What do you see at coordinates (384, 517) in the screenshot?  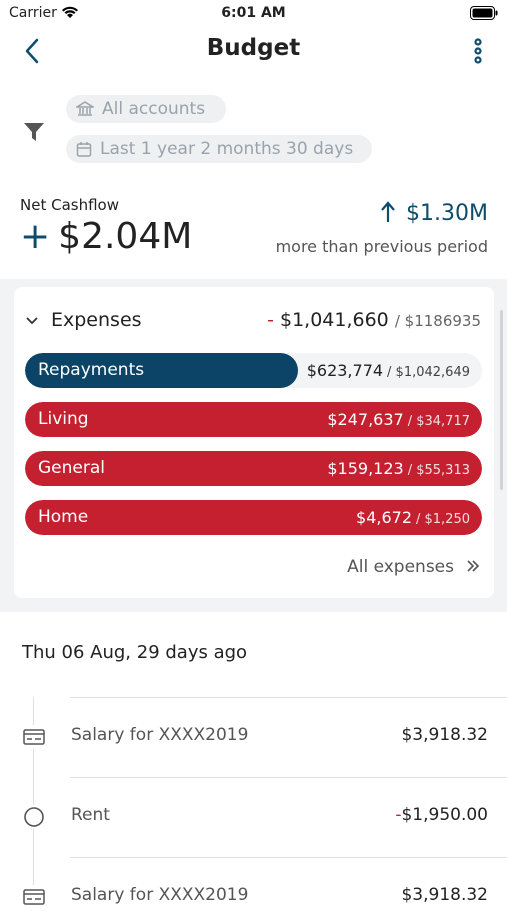 I see `category-spent: $4,672` at bounding box center [384, 517].